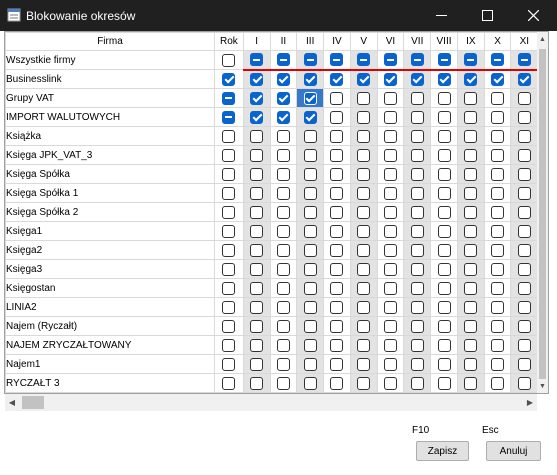 The image size is (557, 475). I want to click on vertical-scrollbar: ▲ ▼, so click(542, 212).